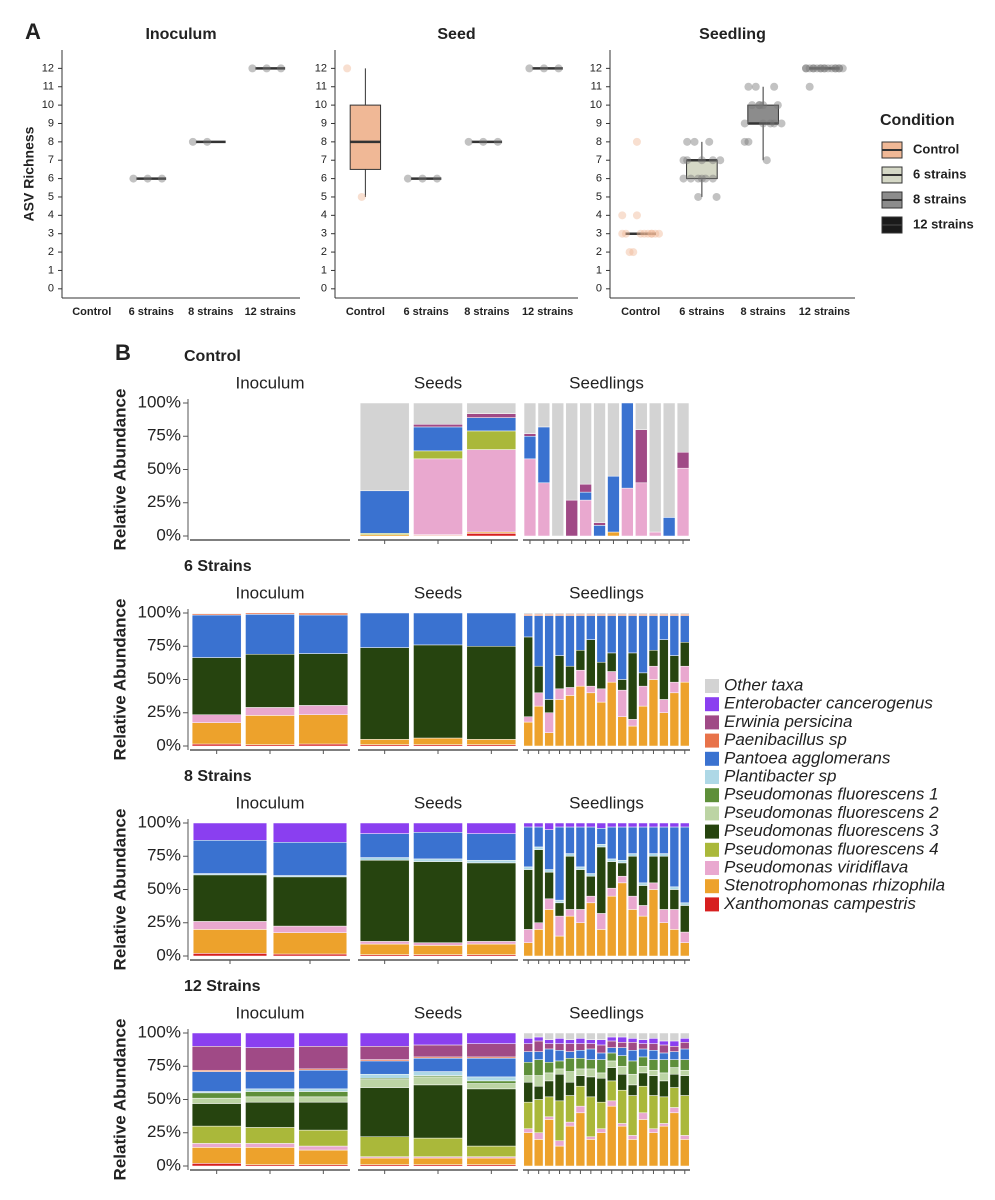  What do you see at coordinates (599, 142) in the screenshot?
I see `y-tick-label: 8` at bounding box center [599, 142].